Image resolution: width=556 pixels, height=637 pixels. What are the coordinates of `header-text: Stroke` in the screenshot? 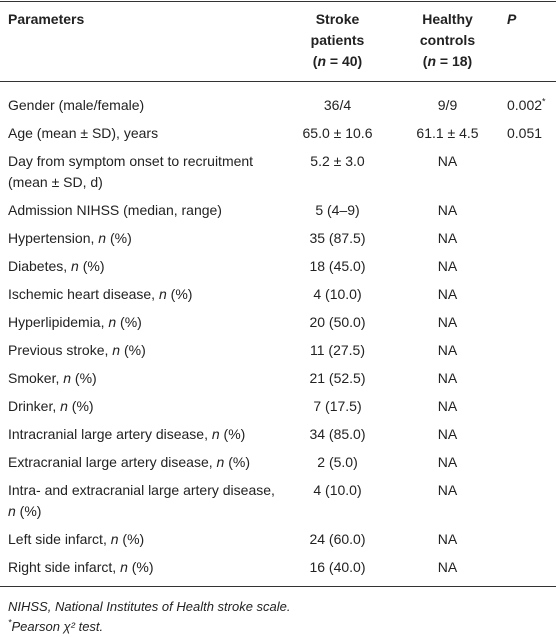 It's located at (337, 19).